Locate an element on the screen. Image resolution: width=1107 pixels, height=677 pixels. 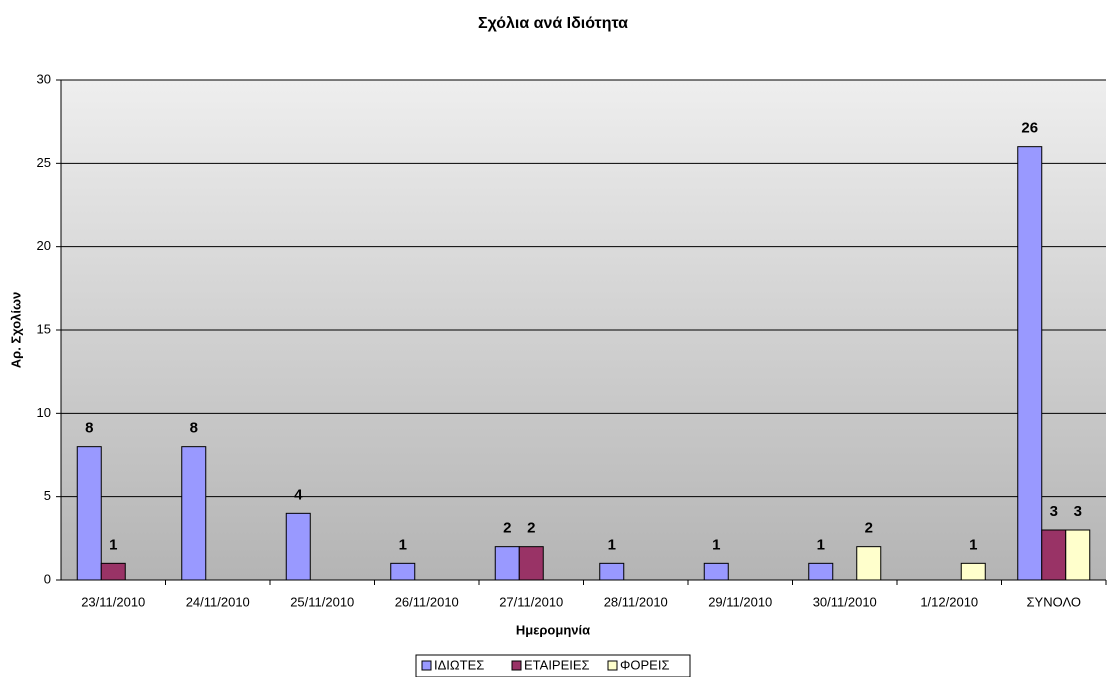
y-tick-label: 5 is located at coordinates (47, 495).